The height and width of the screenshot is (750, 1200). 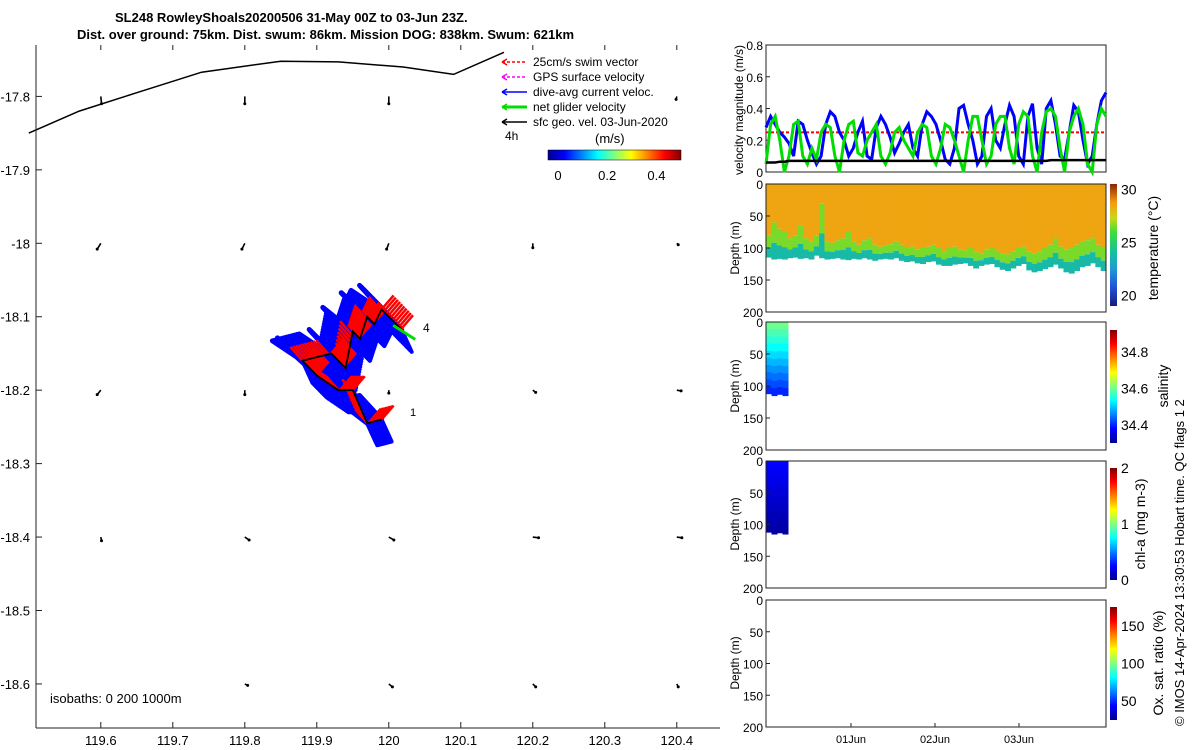 I want to click on temperature-tick-label: 0, so click(x=759, y=185).